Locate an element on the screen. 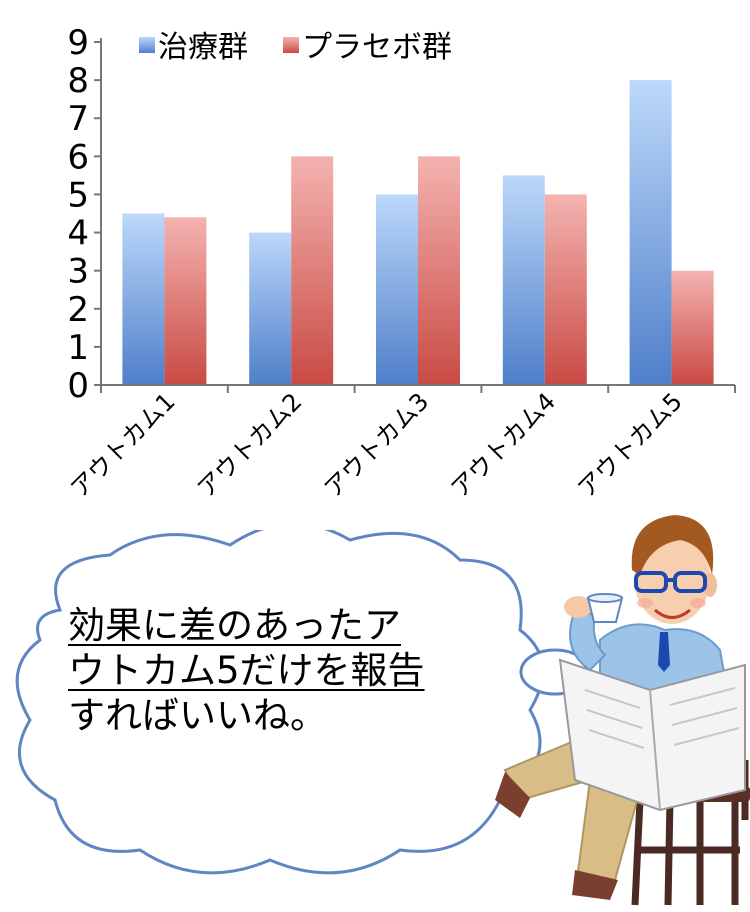 The image size is (750, 912). y-tick-label-5: 5 is located at coordinates (78, 195).